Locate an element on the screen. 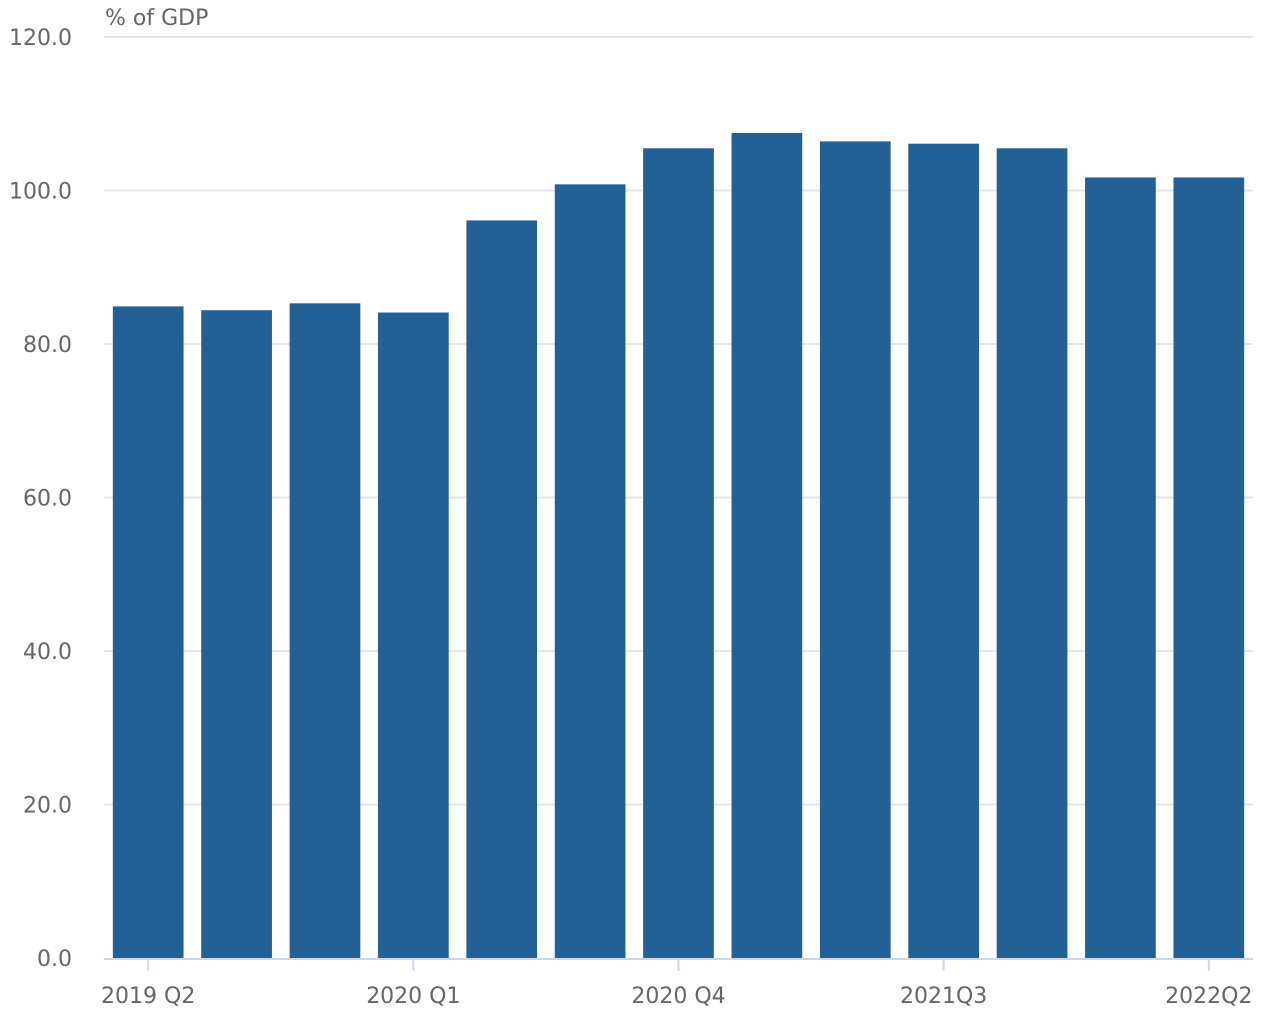 This screenshot has height=1014, width=1263. x-axis-labels: 2019 Q2 2020 Q1 2020 Q4 2021Q3 2022Q2 is located at coordinates (676, 996).